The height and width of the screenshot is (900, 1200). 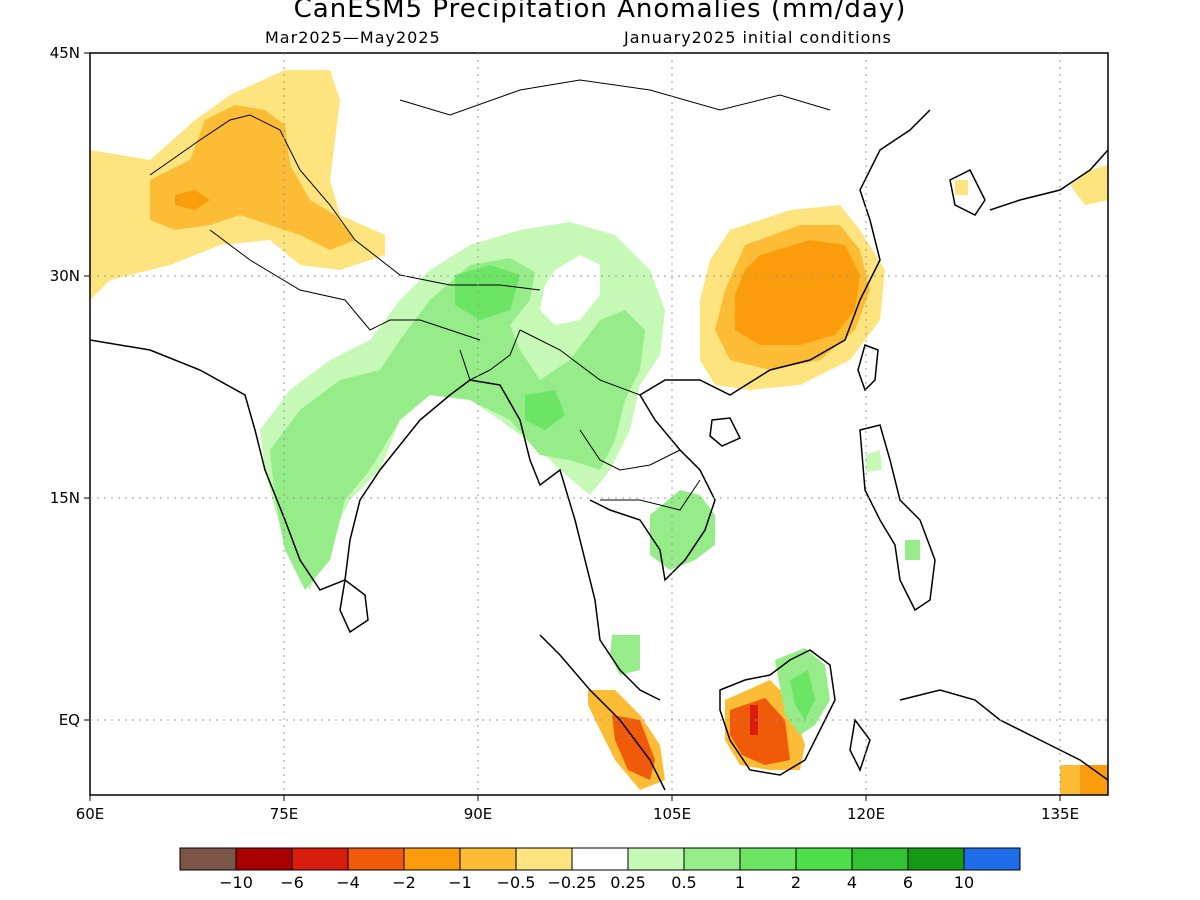 I want to click on colorbar-label: 1, so click(x=740, y=882).